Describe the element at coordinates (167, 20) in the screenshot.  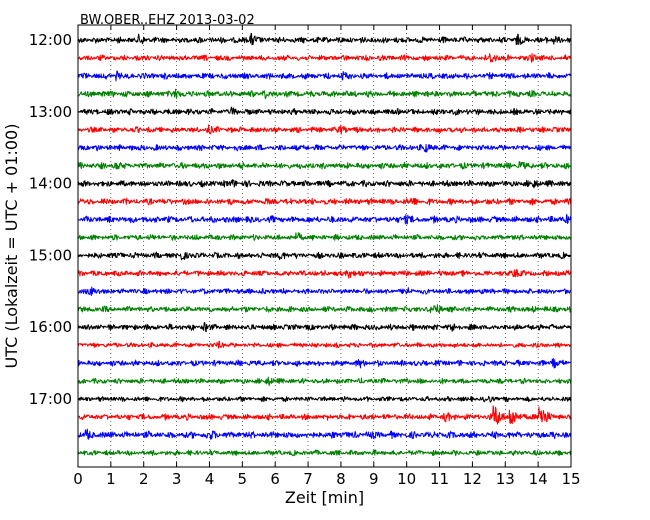
I see `chart-title: BW.OBER..EHZ 2013-03-02` at that location.